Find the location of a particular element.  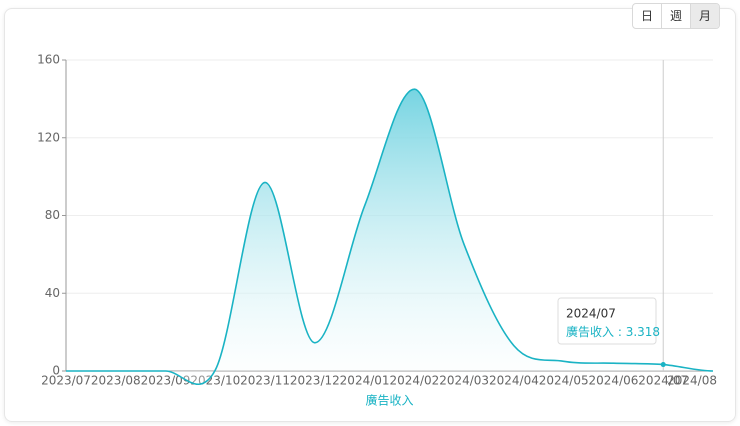

x-tick-label: 2024/08 is located at coordinates (692, 381).